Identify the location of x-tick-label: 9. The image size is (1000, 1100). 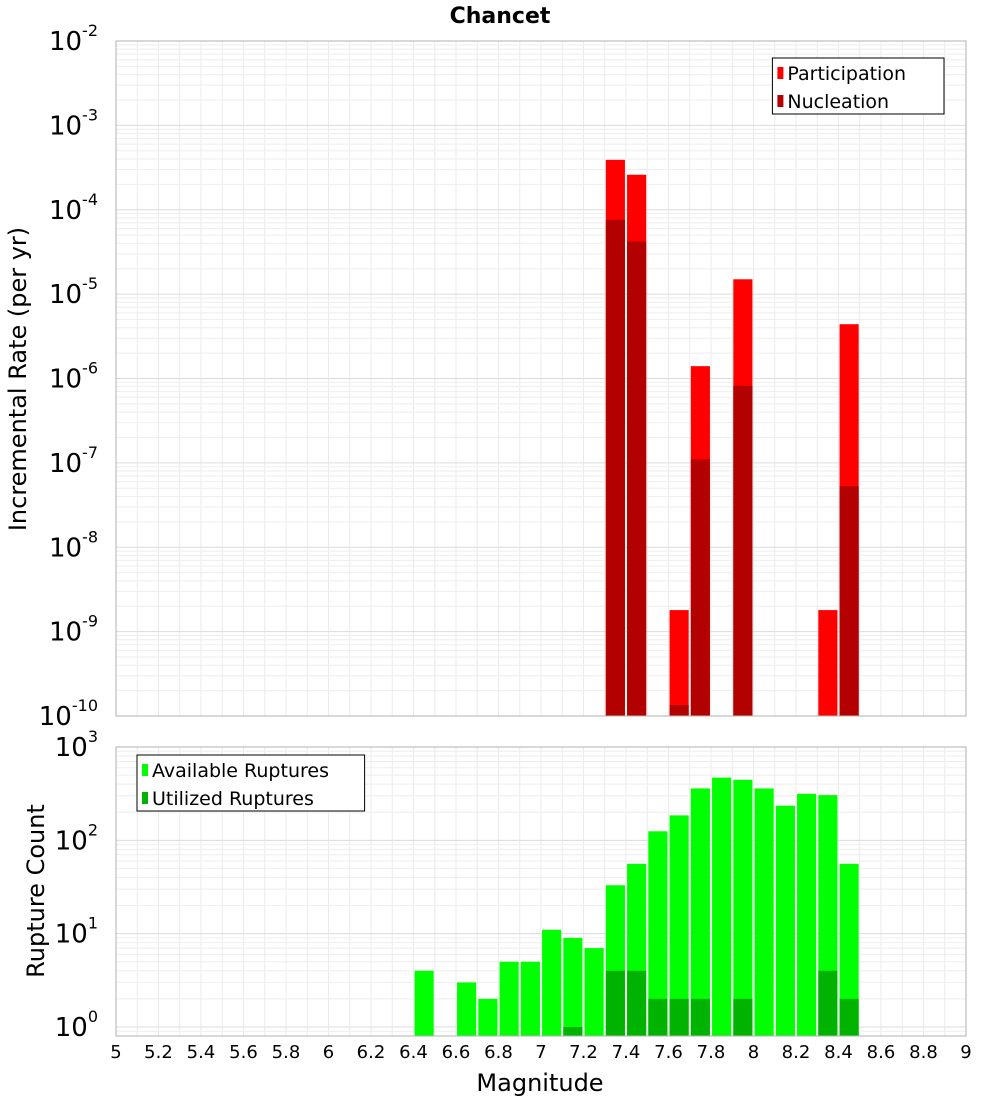
(965, 1052).